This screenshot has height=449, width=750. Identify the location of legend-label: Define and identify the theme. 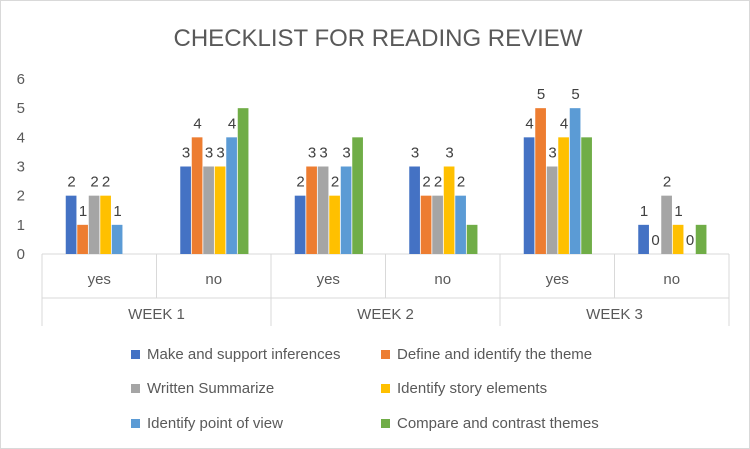
(494, 354).